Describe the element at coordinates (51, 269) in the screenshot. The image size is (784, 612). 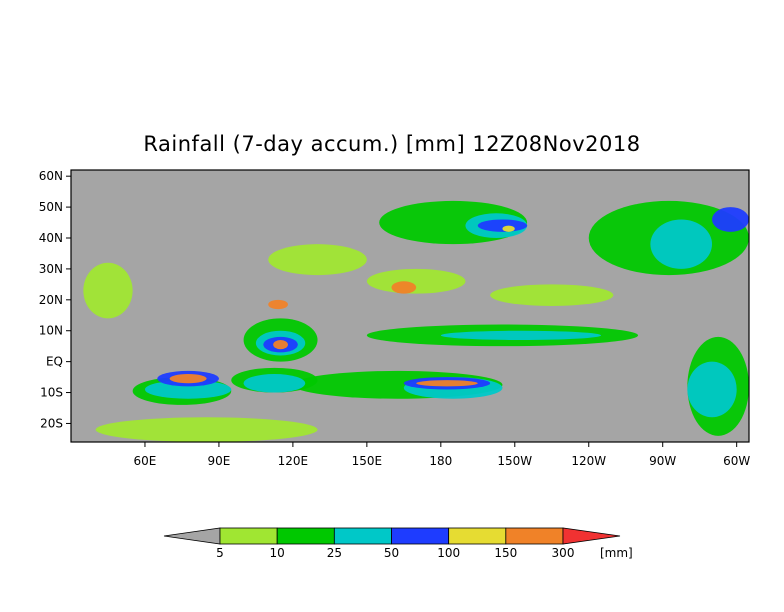
I see `y-tick-label: 30N` at that location.